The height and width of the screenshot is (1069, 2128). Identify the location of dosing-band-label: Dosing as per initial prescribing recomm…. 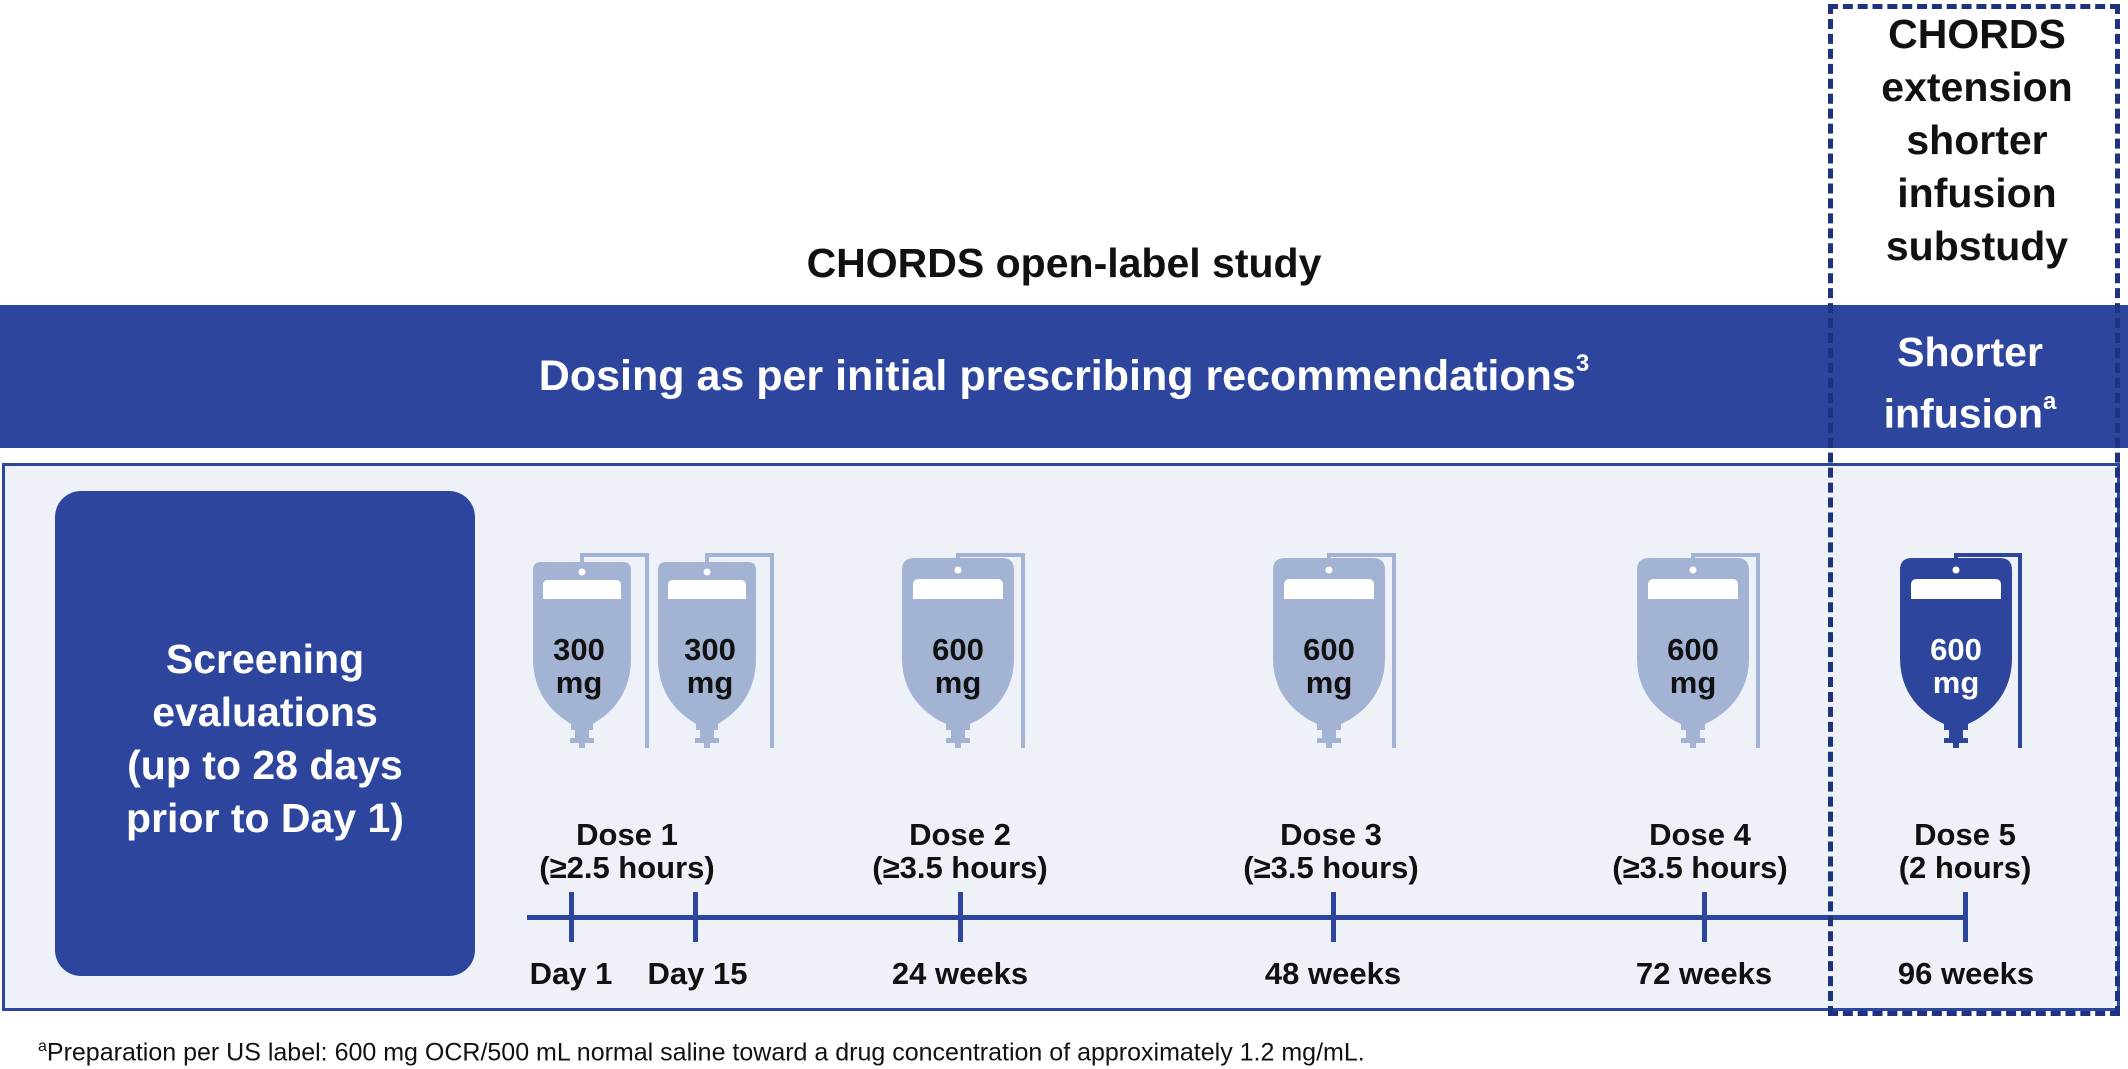
(1057, 376).